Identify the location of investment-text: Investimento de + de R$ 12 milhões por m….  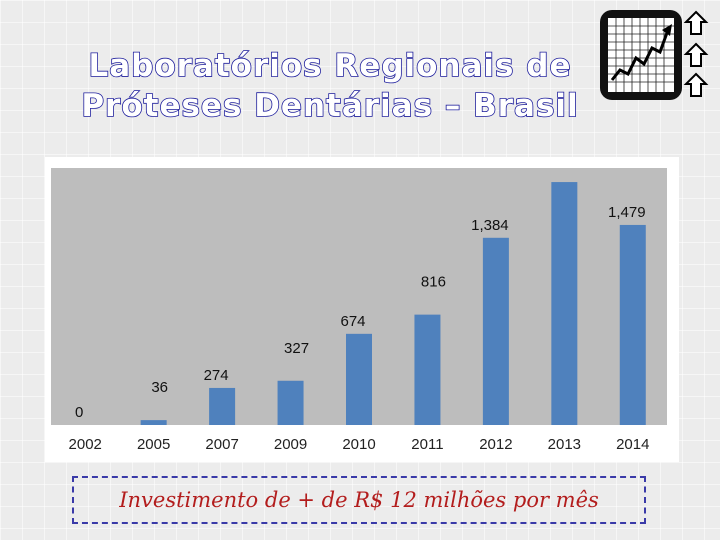
(359, 500).